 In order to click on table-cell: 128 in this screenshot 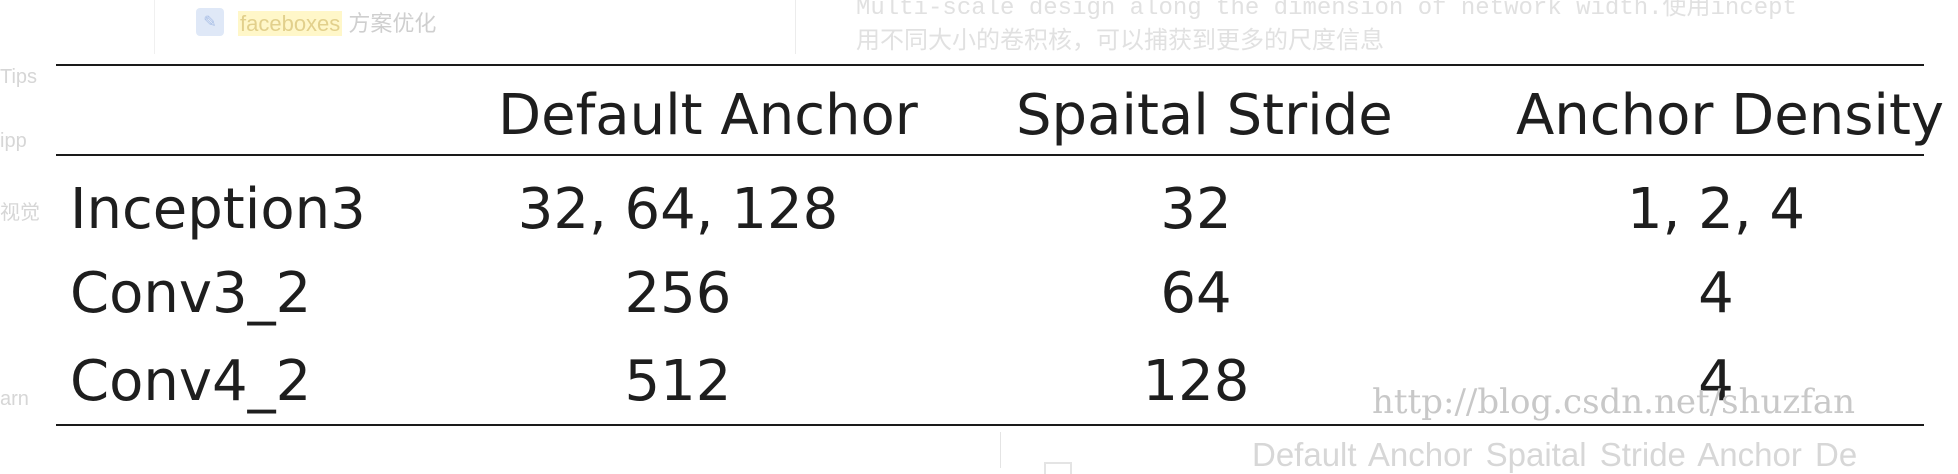, I will do `click(1196, 381)`.